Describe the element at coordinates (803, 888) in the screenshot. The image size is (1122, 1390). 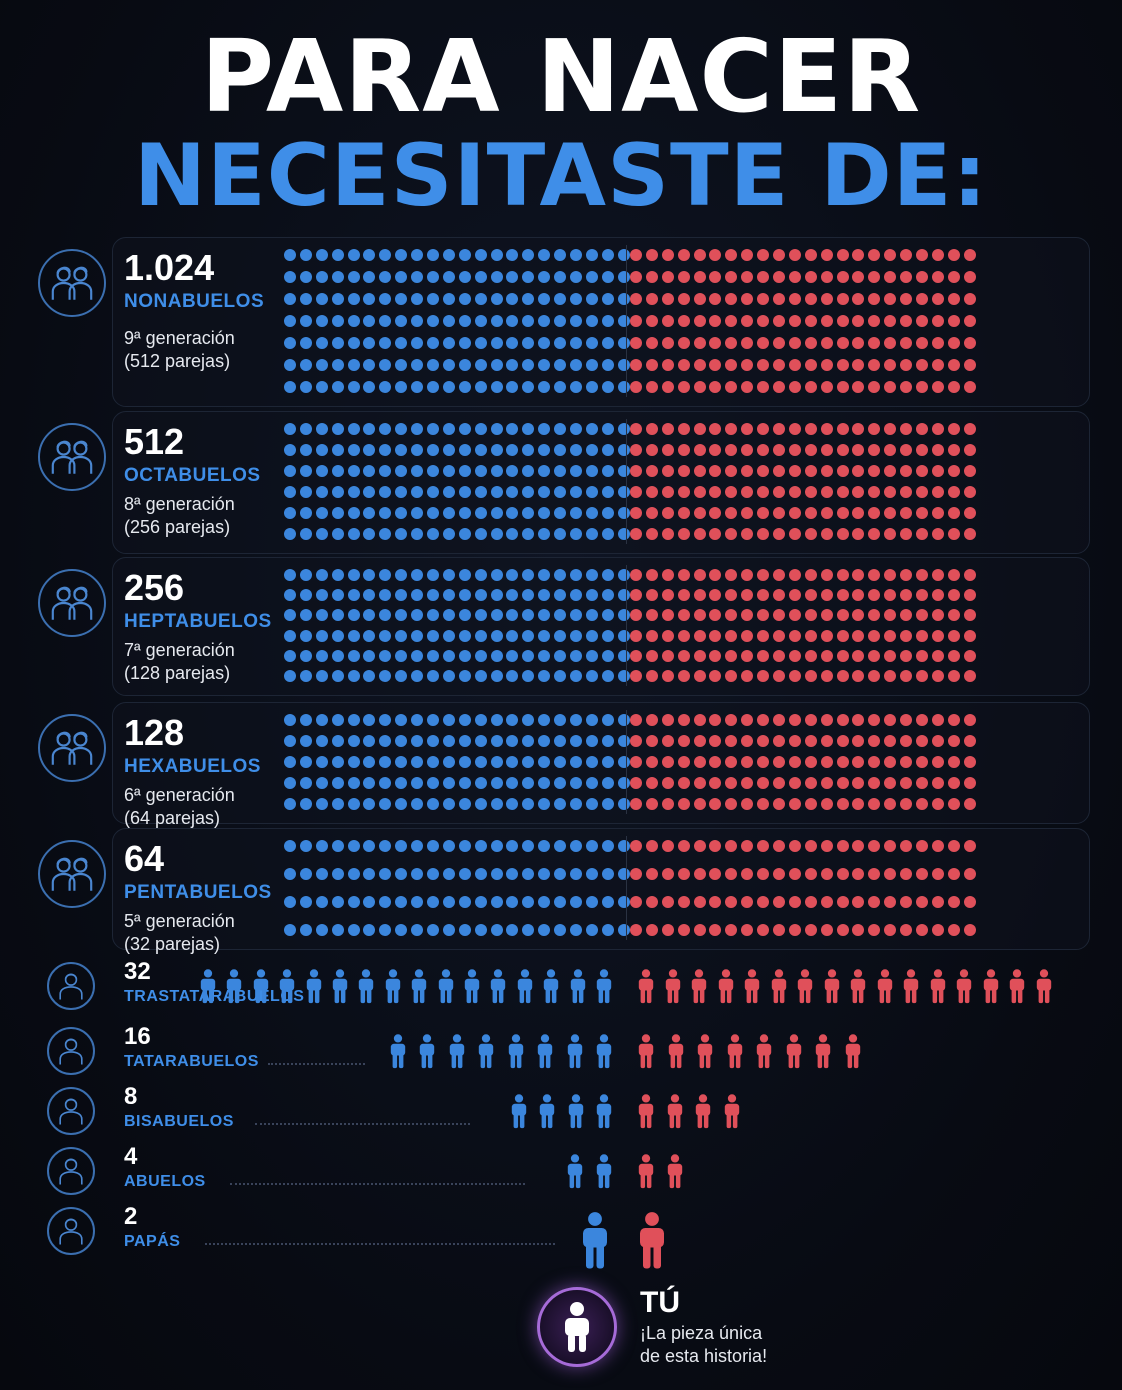
I see `female-dot-grid` at that location.